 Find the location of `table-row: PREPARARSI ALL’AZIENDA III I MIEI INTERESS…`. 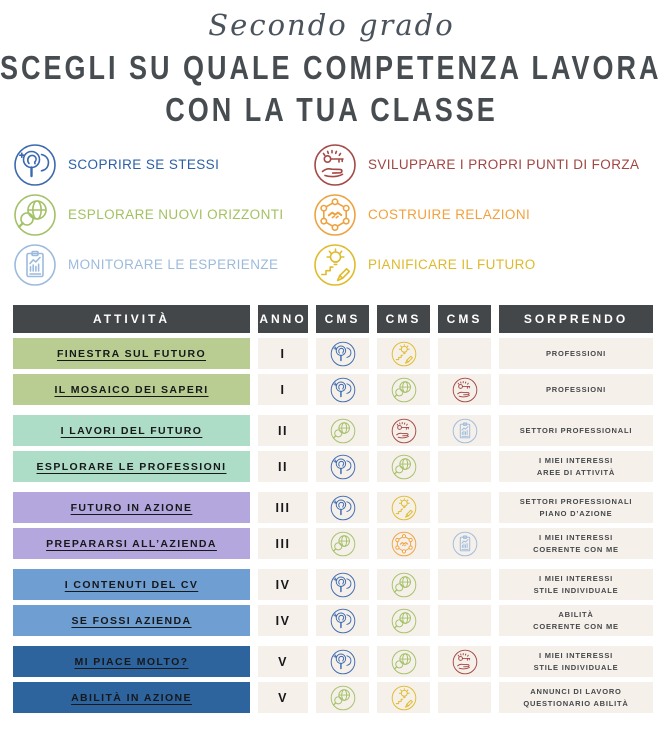

table-row: PREPARARSI ALL’AZIENDA III I MIEI INTERESS… is located at coordinates (333, 543).